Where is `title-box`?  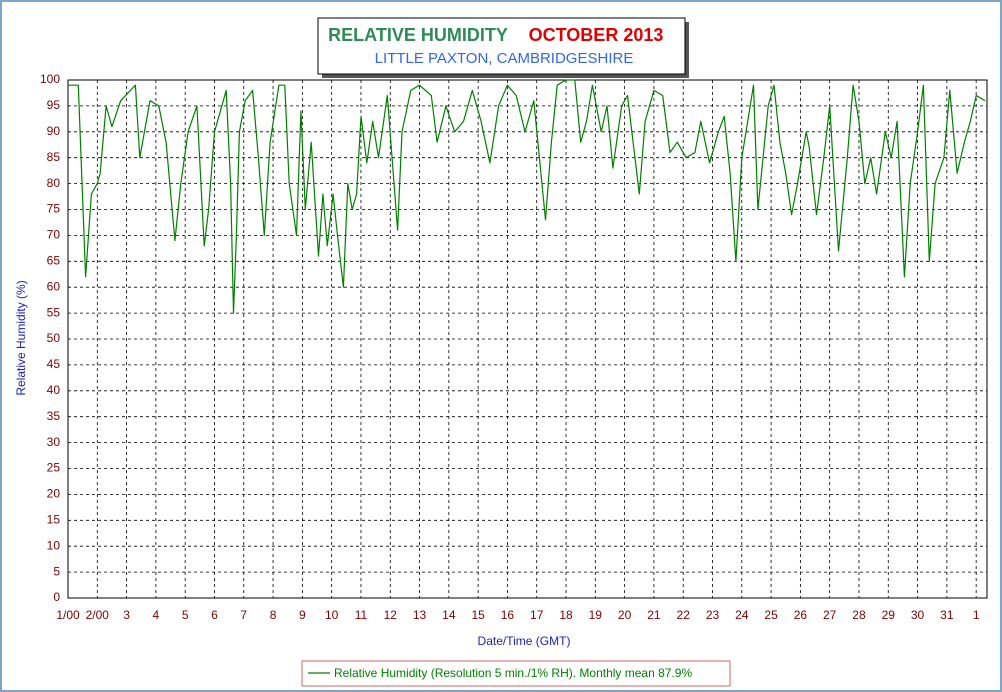
title-box is located at coordinates (501, 46).